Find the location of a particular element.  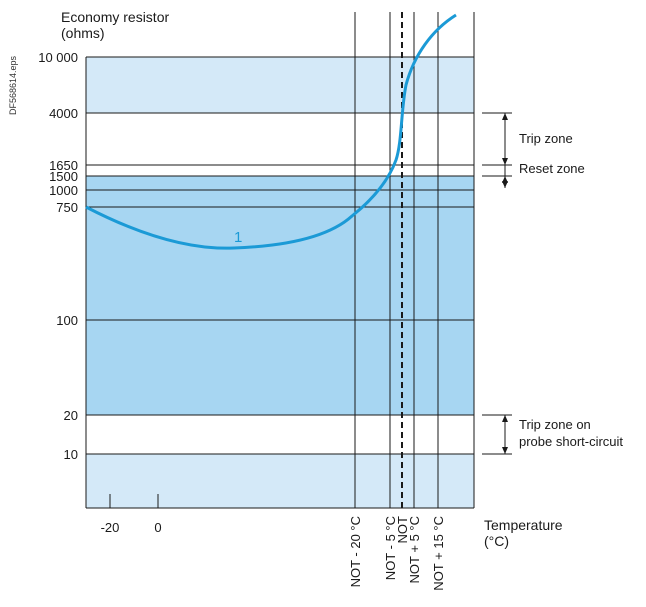

marker-label-2: NOT is located at coordinates (402, 530).